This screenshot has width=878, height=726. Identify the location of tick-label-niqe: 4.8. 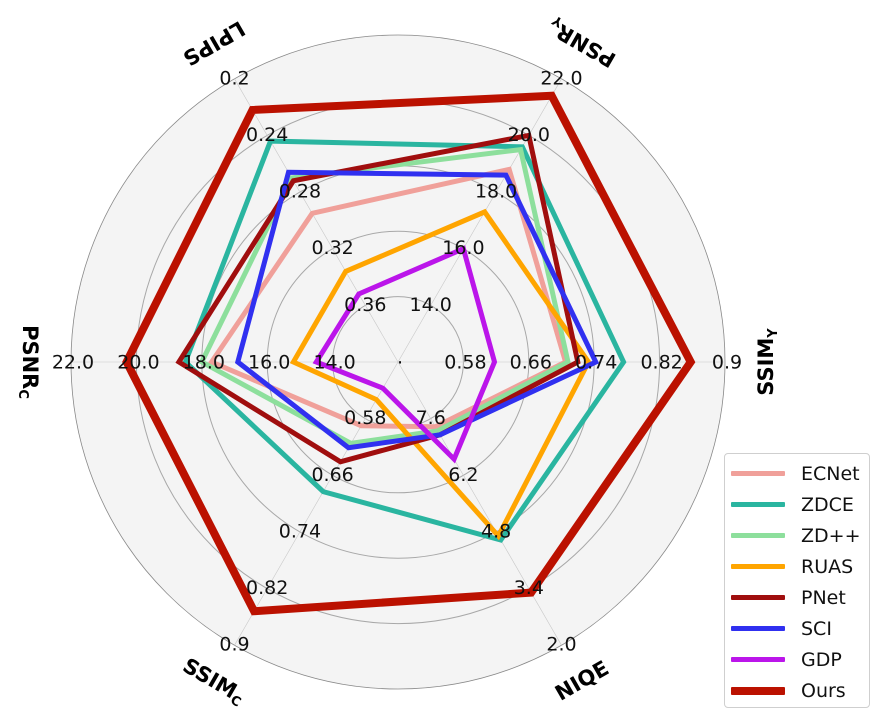
(496, 531).